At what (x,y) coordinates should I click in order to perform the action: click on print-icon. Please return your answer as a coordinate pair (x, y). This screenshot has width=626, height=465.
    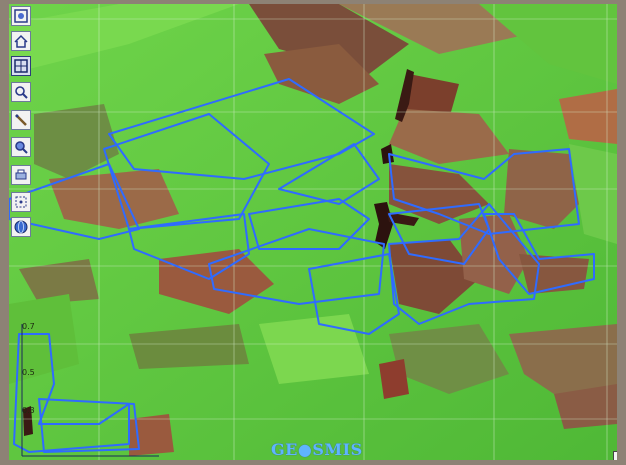
    Looking at the image, I should click on (21, 174).